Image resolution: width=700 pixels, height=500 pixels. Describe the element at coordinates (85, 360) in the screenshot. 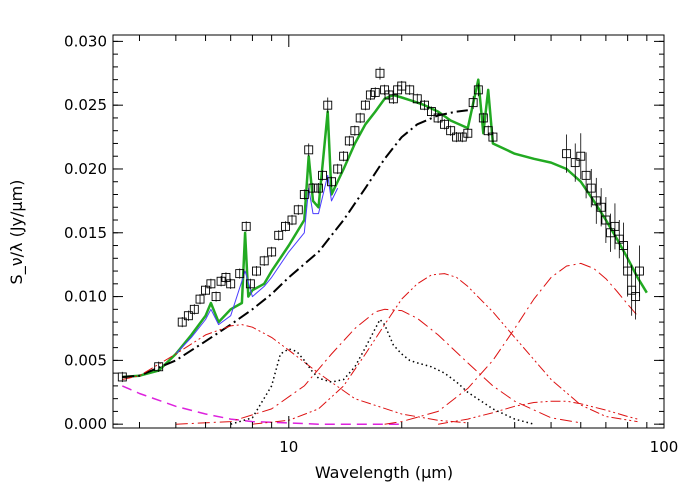

I see `y-tick-label: 0.005` at that location.